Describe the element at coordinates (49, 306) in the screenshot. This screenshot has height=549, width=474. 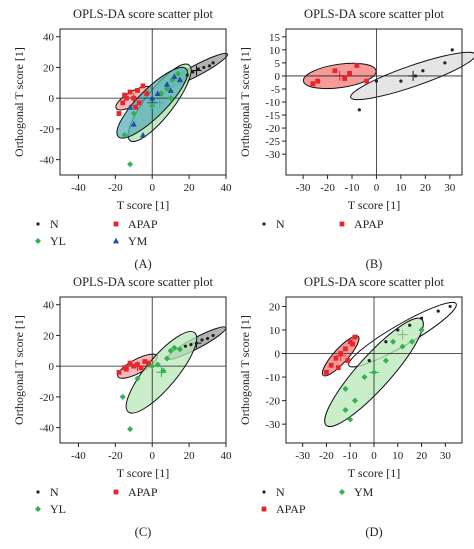
I see `y-tick-label: 40` at that location.